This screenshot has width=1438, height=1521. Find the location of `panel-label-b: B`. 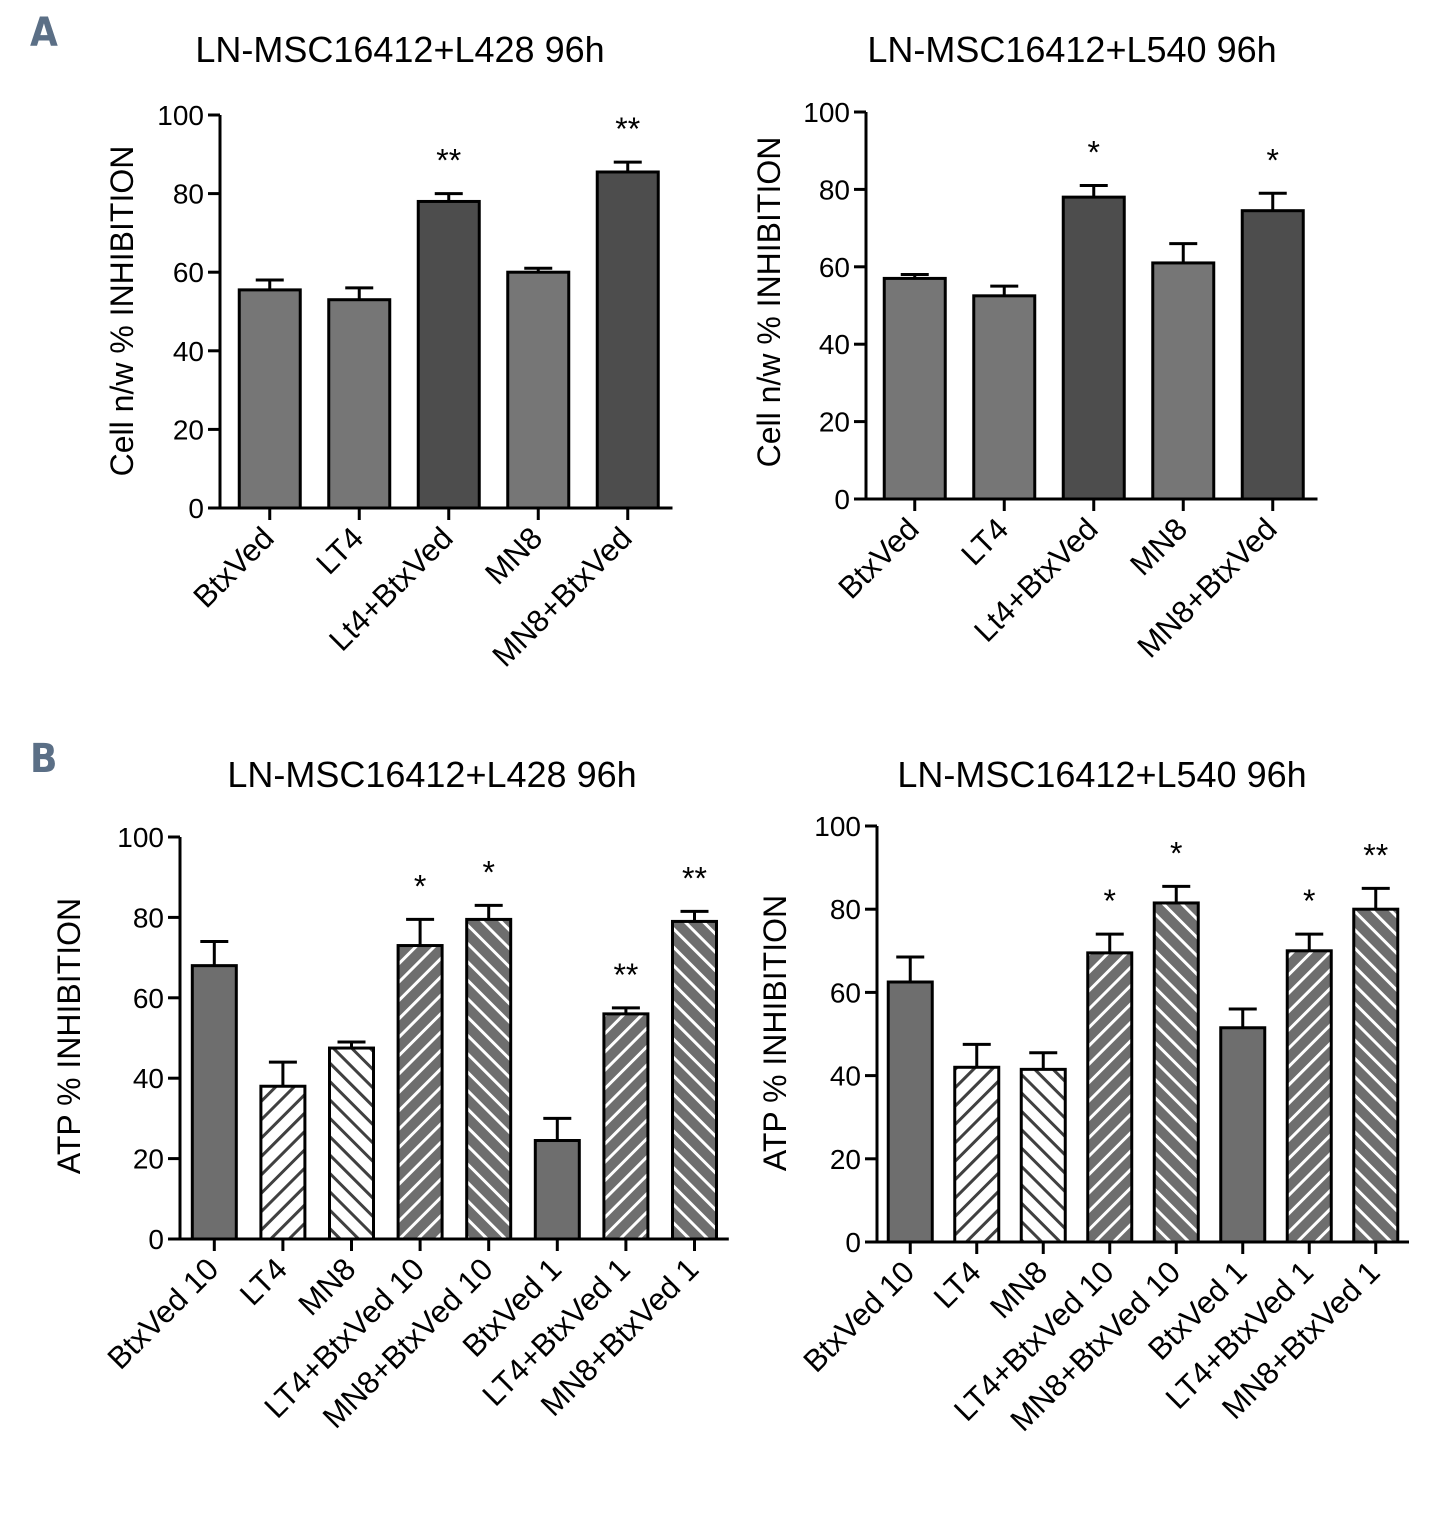

panel-label-b: B is located at coordinates (43, 759).